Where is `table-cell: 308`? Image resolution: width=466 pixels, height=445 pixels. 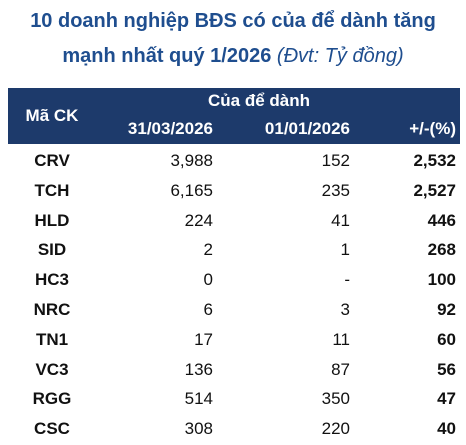 table-cell: 308 is located at coordinates (198, 429).